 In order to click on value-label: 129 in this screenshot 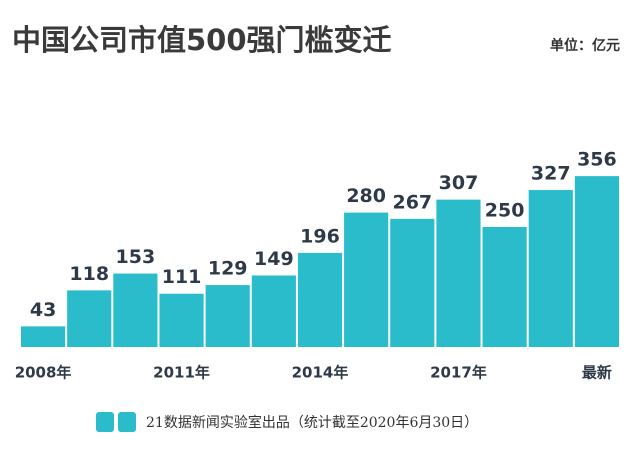, I will do `click(228, 269)`.